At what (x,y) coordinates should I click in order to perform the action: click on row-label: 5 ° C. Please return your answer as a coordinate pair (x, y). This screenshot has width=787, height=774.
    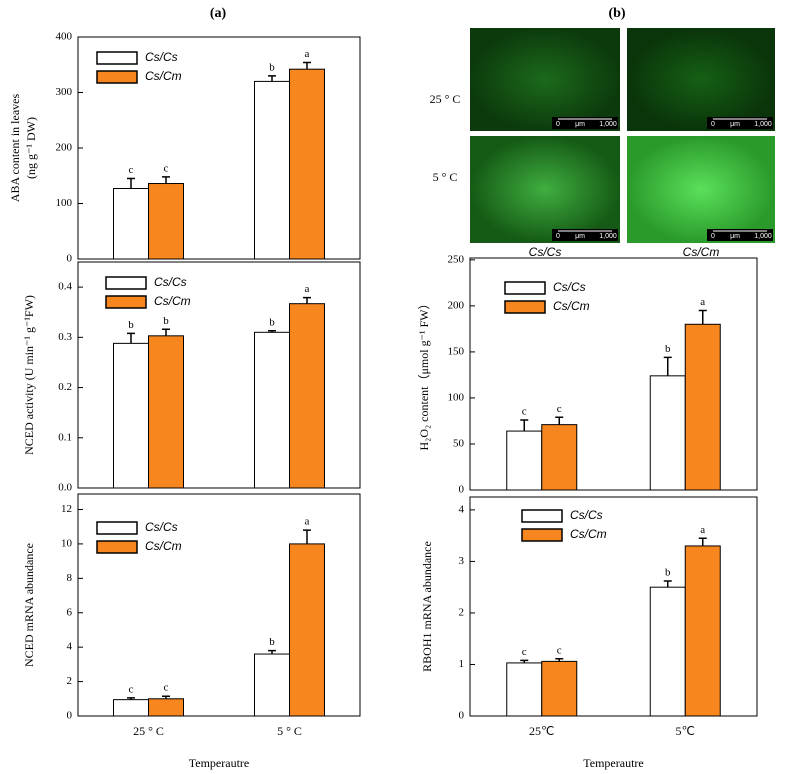
    Looking at the image, I should click on (445, 177).